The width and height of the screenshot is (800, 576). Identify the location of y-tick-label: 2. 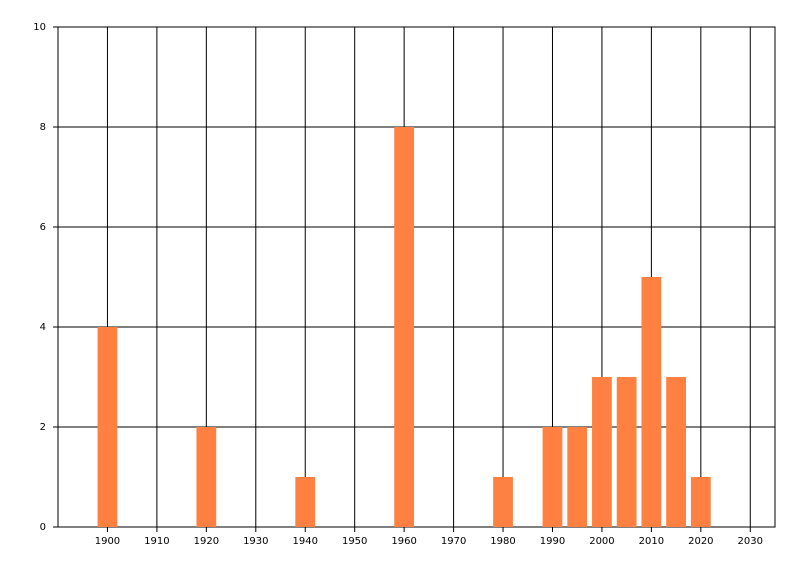
(43, 427).